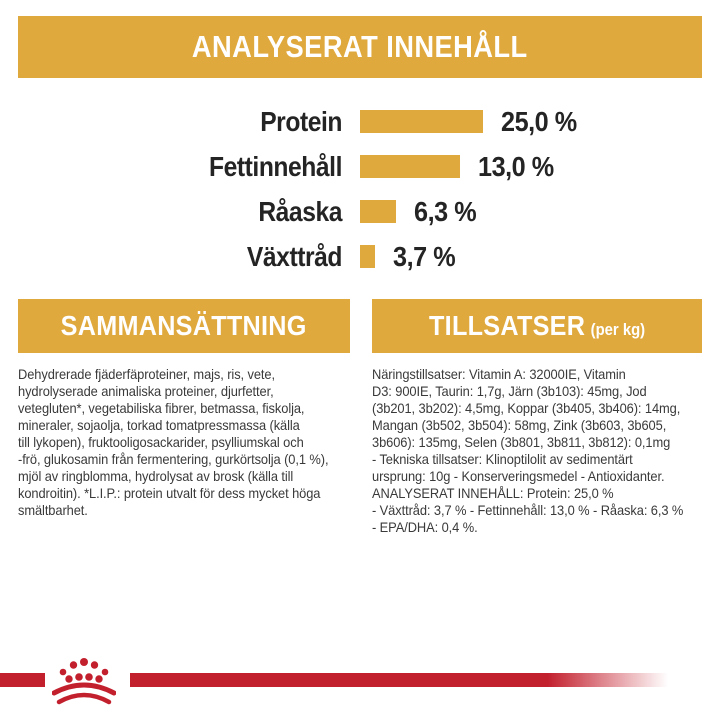 This screenshot has height=720, width=720. What do you see at coordinates (275, 166) in the screenshot?
I see `nutrient-label: Fettinnehåll` at bounding box center [275, 166].